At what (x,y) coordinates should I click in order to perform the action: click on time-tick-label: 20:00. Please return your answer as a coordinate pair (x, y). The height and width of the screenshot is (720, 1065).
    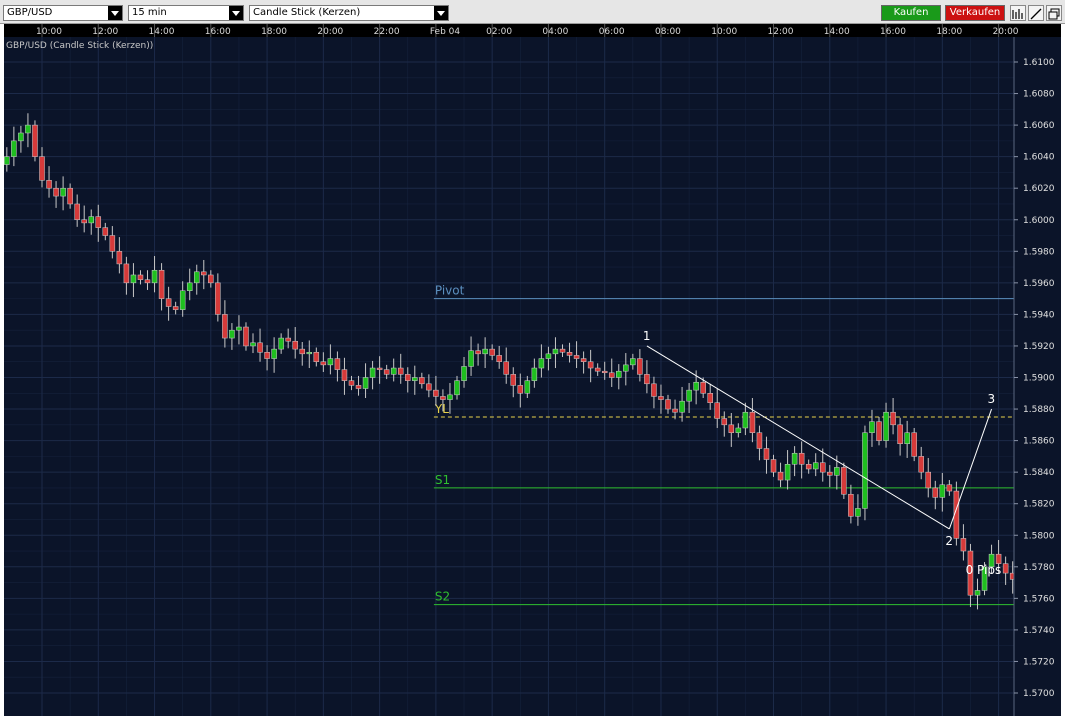
    Looking at the image, I should click on (330, 32).